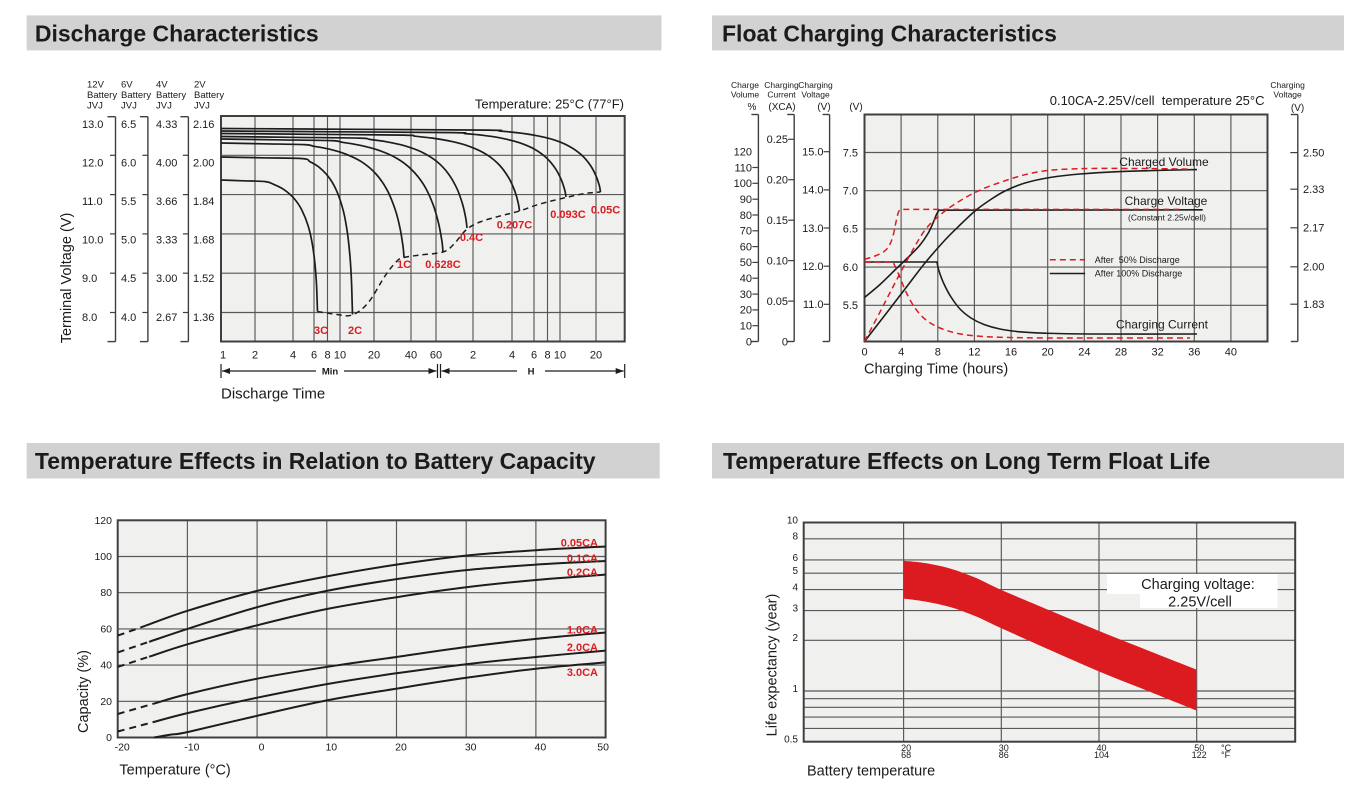 The height and width of the screenshot is (795, 1365). I want to click on svg-text: After 100% Discharge, so click(1139, 274).